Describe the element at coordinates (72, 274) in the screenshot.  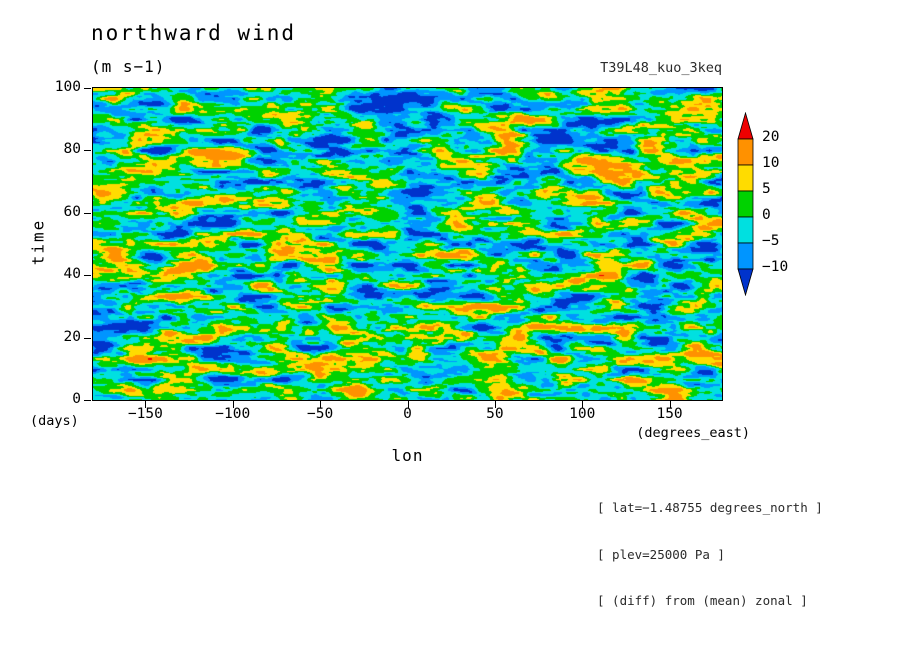
I see `y-tick-label: 40` at that location.